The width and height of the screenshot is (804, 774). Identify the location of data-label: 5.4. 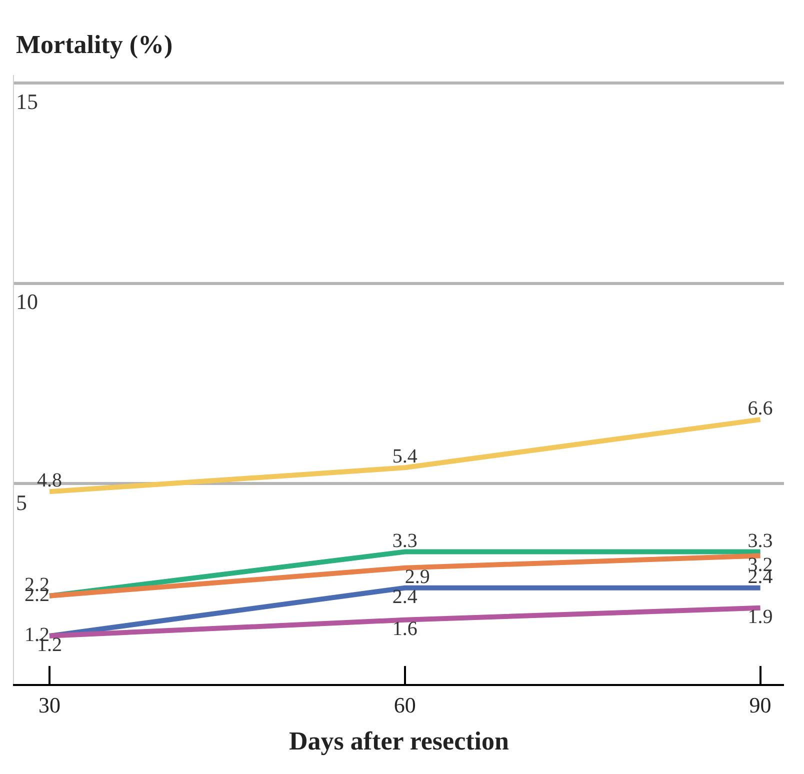
(405, 457).